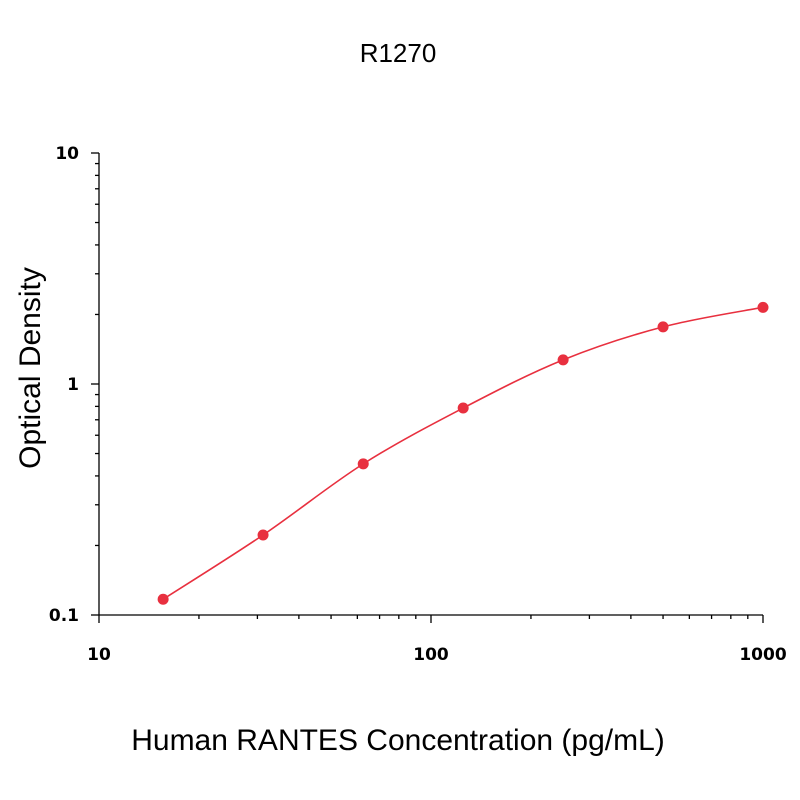  I want to click on chart-title: R1270, so click(398, 53).